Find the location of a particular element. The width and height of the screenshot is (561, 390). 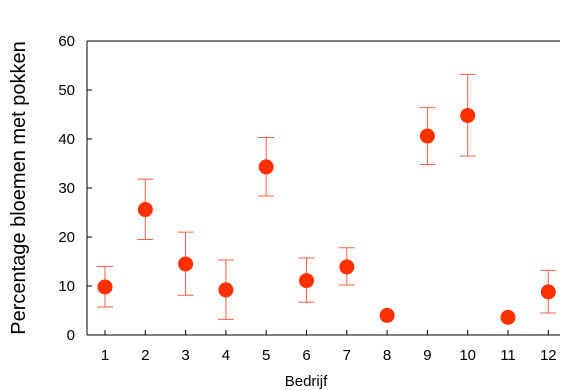

y-tick-label: 10 is located at coordinates (66, 286).